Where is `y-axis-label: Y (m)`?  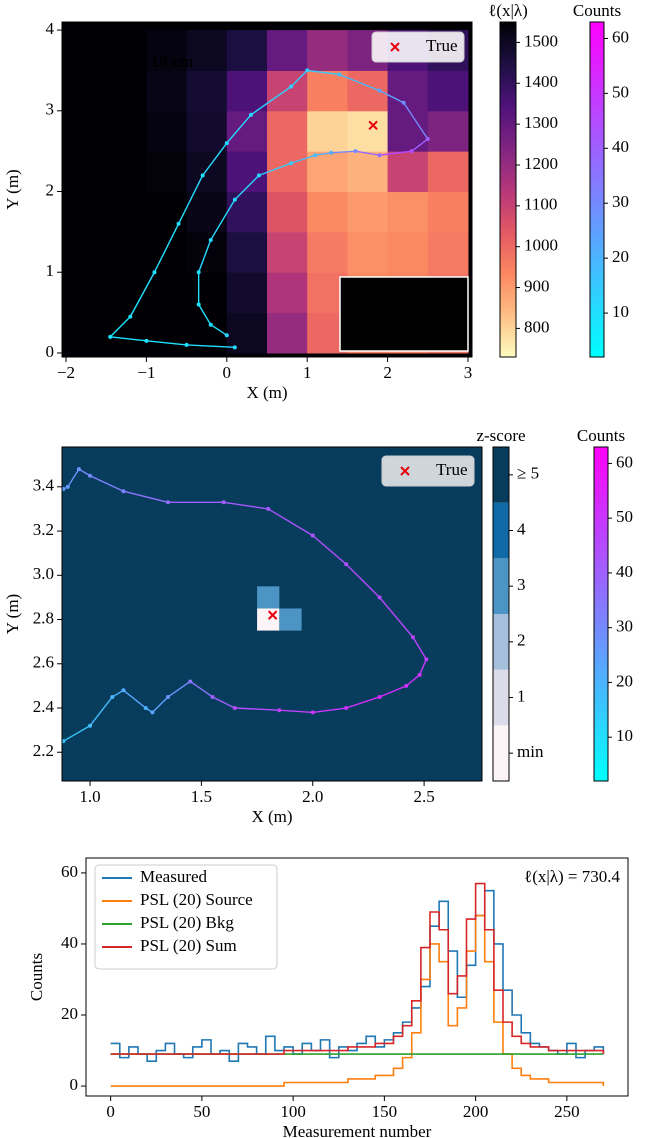
y-axis-label: Y (m) is located at coordinates (12, 614).